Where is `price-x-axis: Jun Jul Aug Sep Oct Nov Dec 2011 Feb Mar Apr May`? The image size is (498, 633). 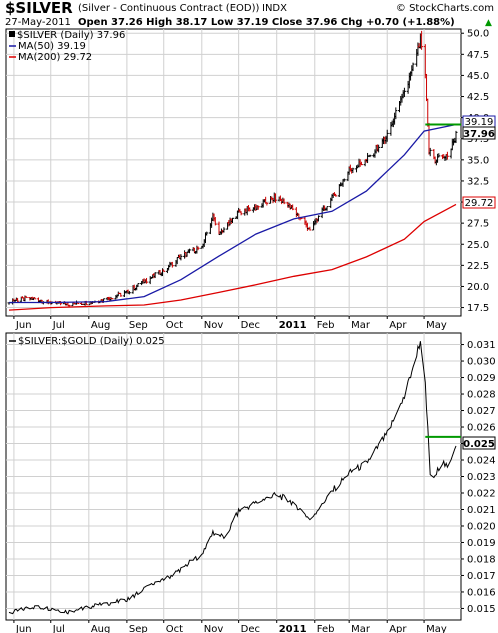
price-x-axis: Jun Jul Aug Sep Oct Nov Dec 2011 Feb Mar Apr May is located at coordinates (230, 323).